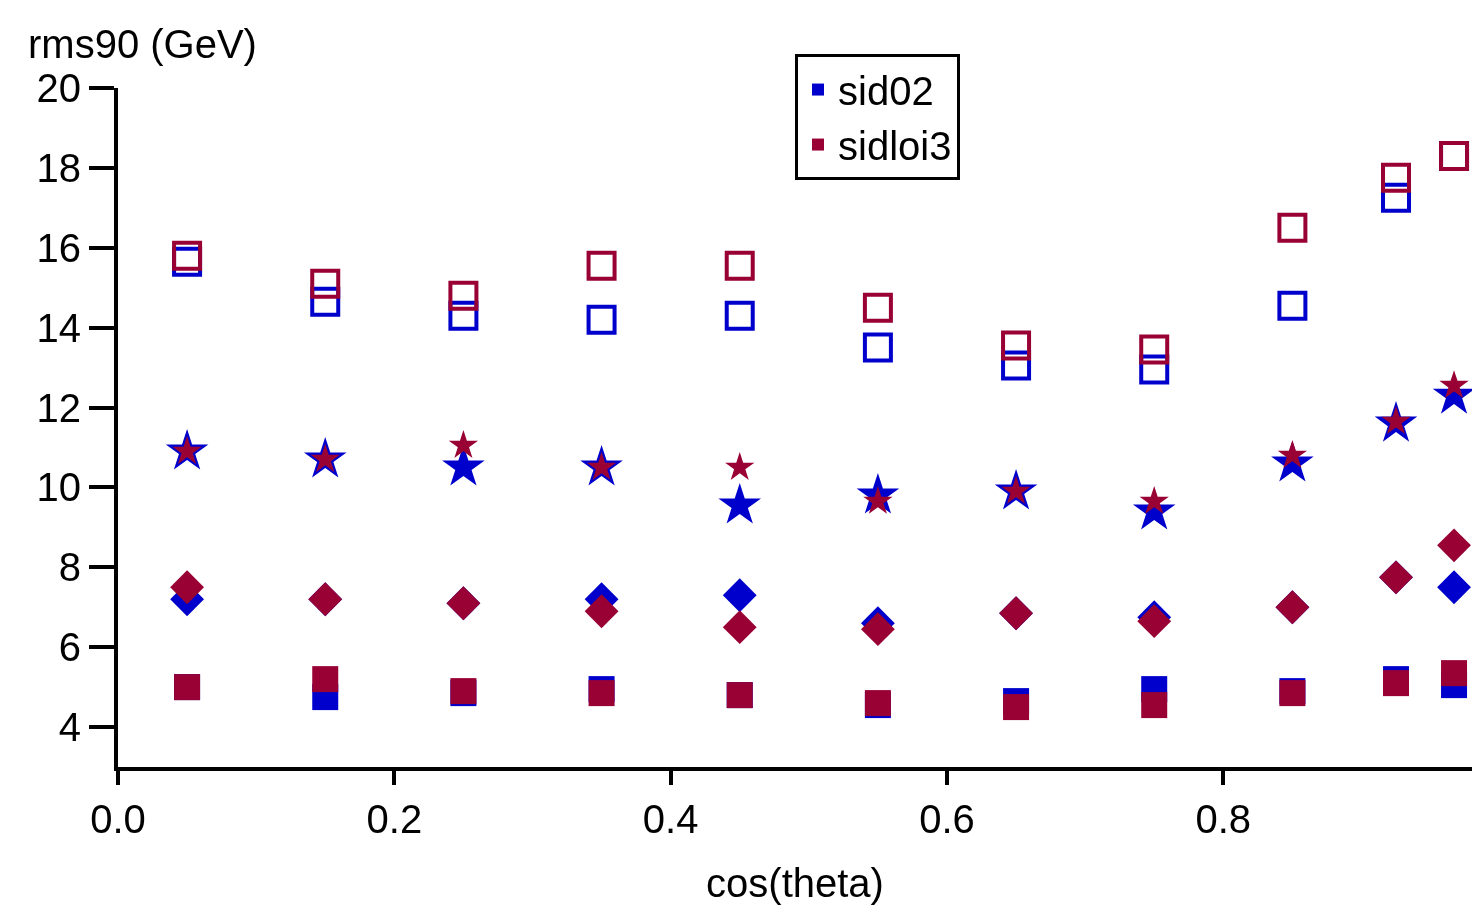  What do you see at coordinates (58, 88) in the screenshot?
I see `y-tick-label: 20` at bounding box center [58, 88].